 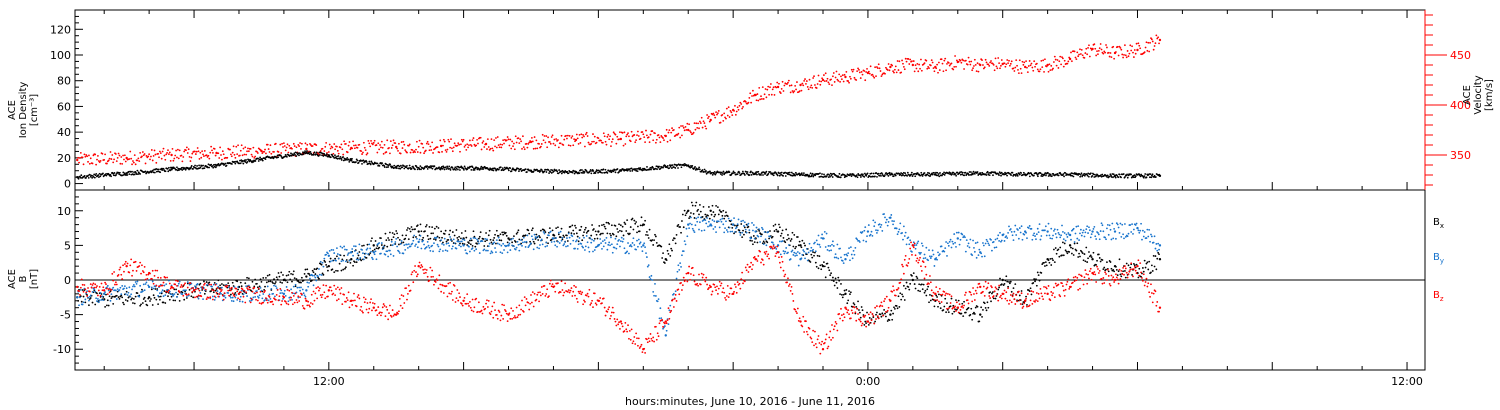 What do you see at coordinates (1438, 296) in the screenshot?
I see `b-legend-z: Bz` at bounding box center [1438, 296].